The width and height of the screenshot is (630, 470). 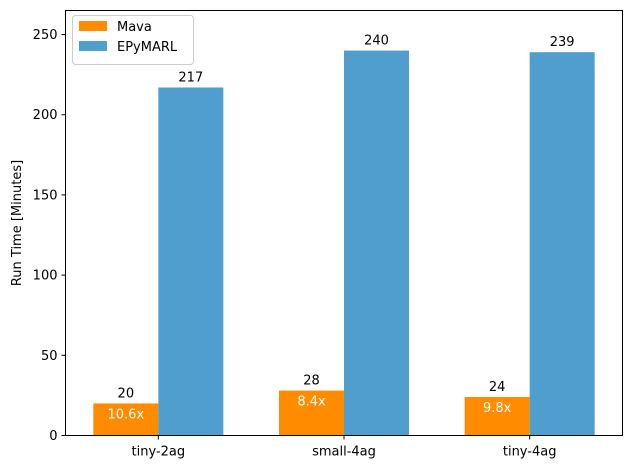 What do you see at coordinates (530, 452) in the screenshot?
I see `x-tick-label-tiny-4ag: tiny-4ag` at bounding box center [530, 452].